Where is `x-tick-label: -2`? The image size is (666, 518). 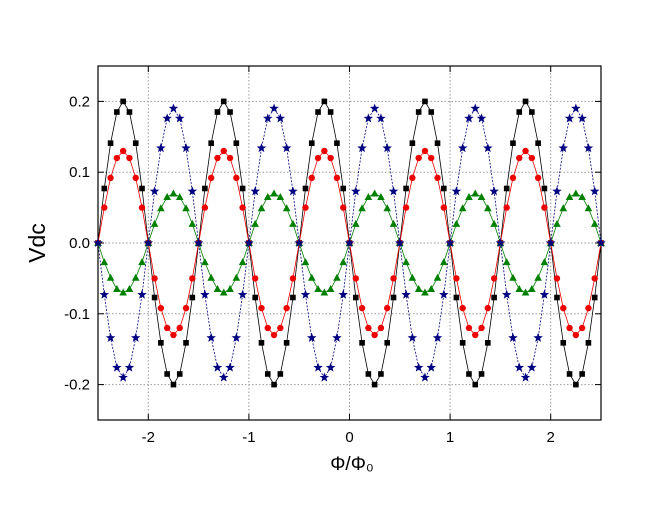 x-tick-label: -2 is located at coordinates (148, 437).